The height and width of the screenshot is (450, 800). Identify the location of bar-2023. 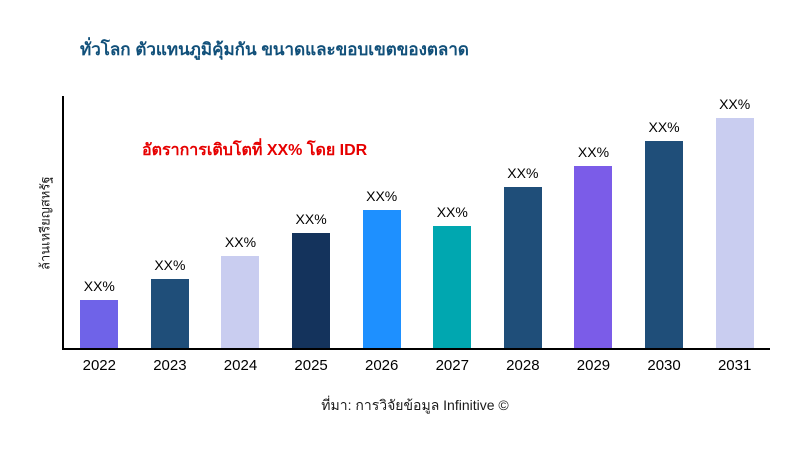
(169, 313).